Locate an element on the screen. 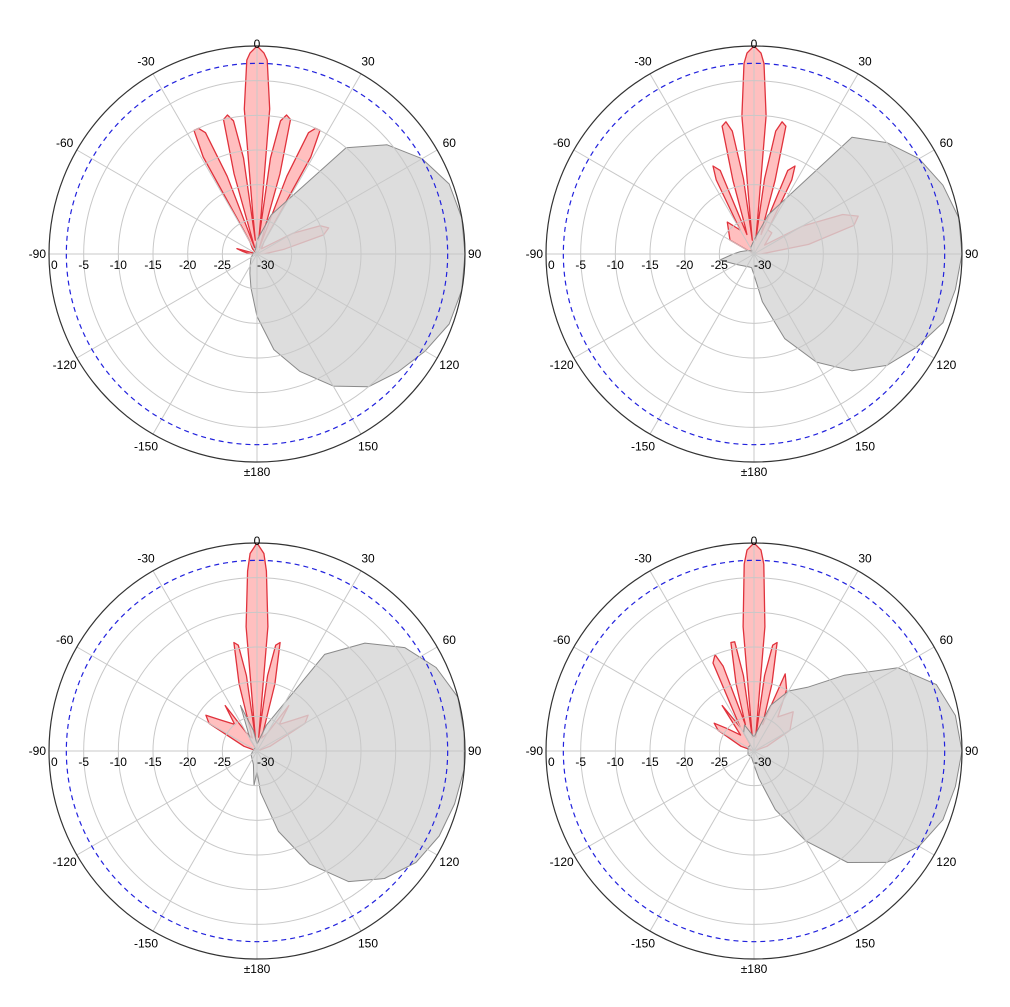  angle-label-210: -150 is located at coordinates (146, 943).